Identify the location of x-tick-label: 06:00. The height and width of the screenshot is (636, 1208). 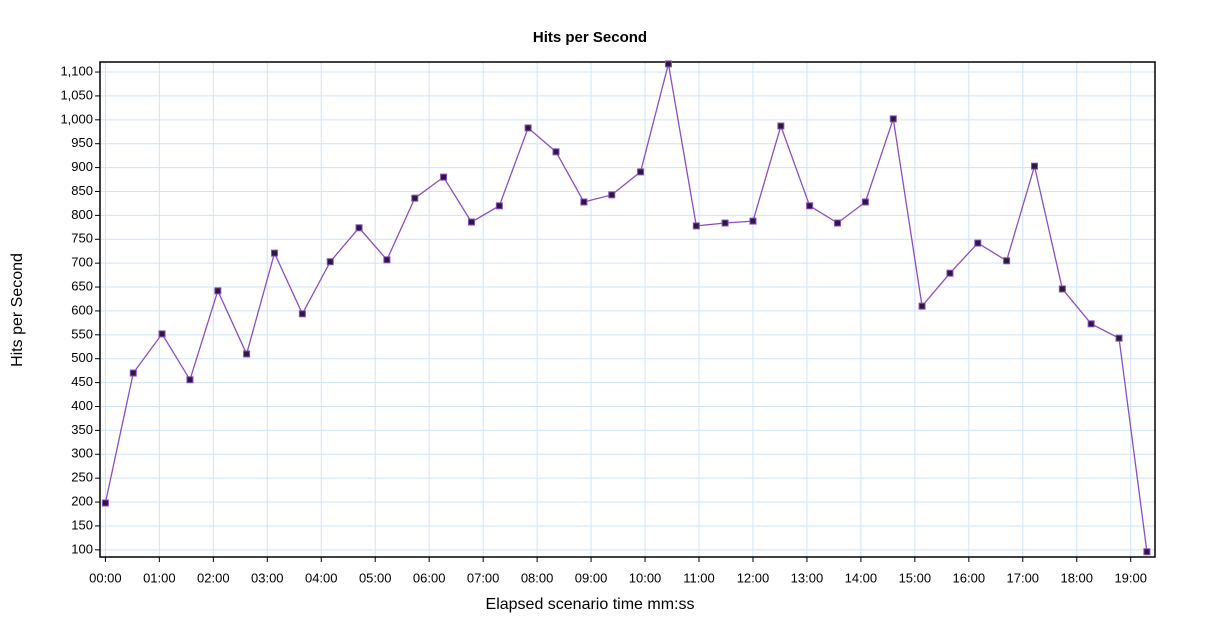
(429, 577).